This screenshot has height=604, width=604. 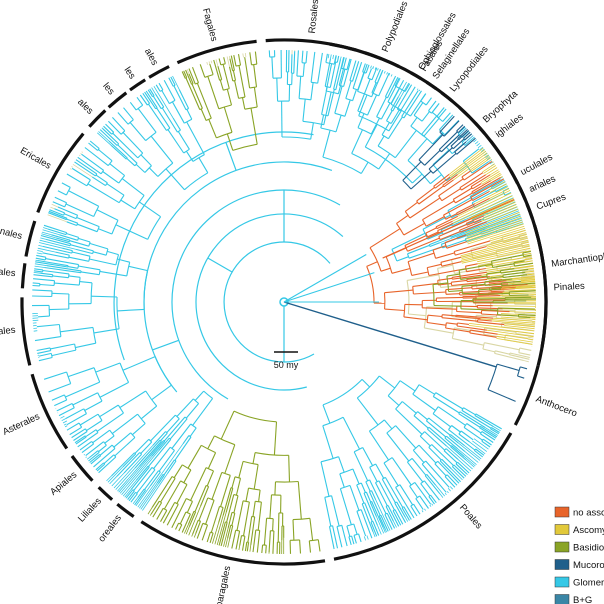 I want to click on scale-bar: 50 my, so click(x=286, y=360).